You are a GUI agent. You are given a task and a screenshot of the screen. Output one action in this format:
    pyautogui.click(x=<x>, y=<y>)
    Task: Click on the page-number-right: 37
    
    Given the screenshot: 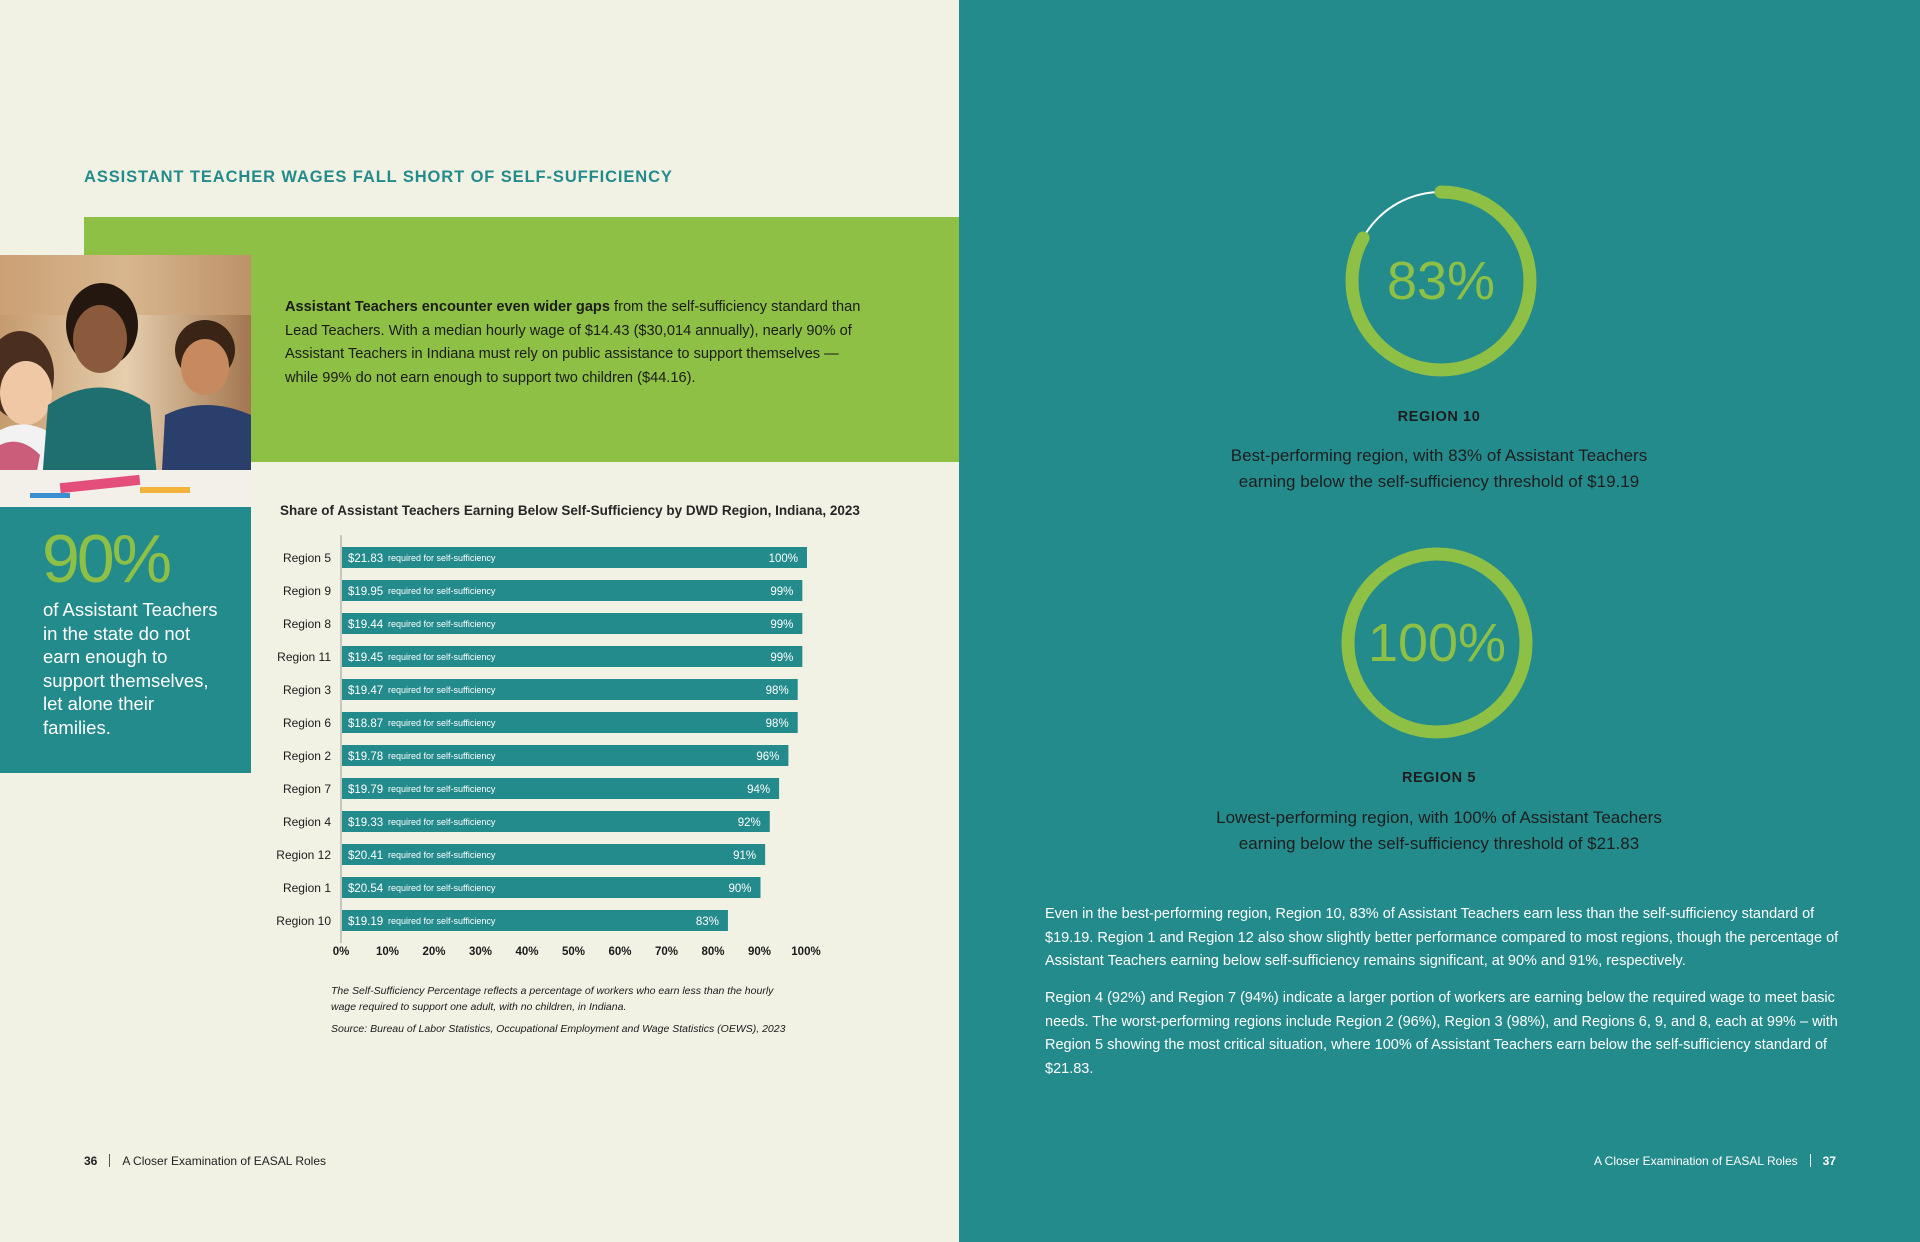 What is the action you would take?
    pyautogui.click(x=1829, y=1161)
    